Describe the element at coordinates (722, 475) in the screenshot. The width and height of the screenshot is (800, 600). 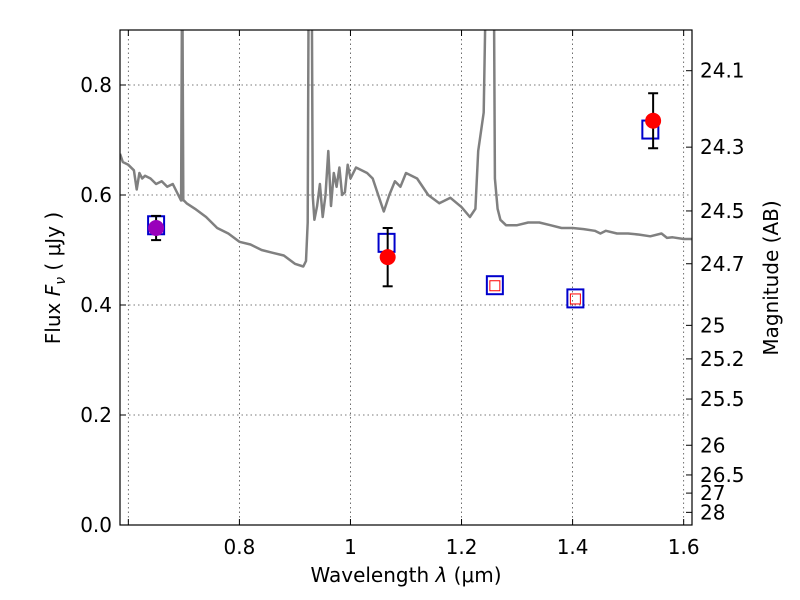
I see `y2-tick-label: 26.5` at that location.